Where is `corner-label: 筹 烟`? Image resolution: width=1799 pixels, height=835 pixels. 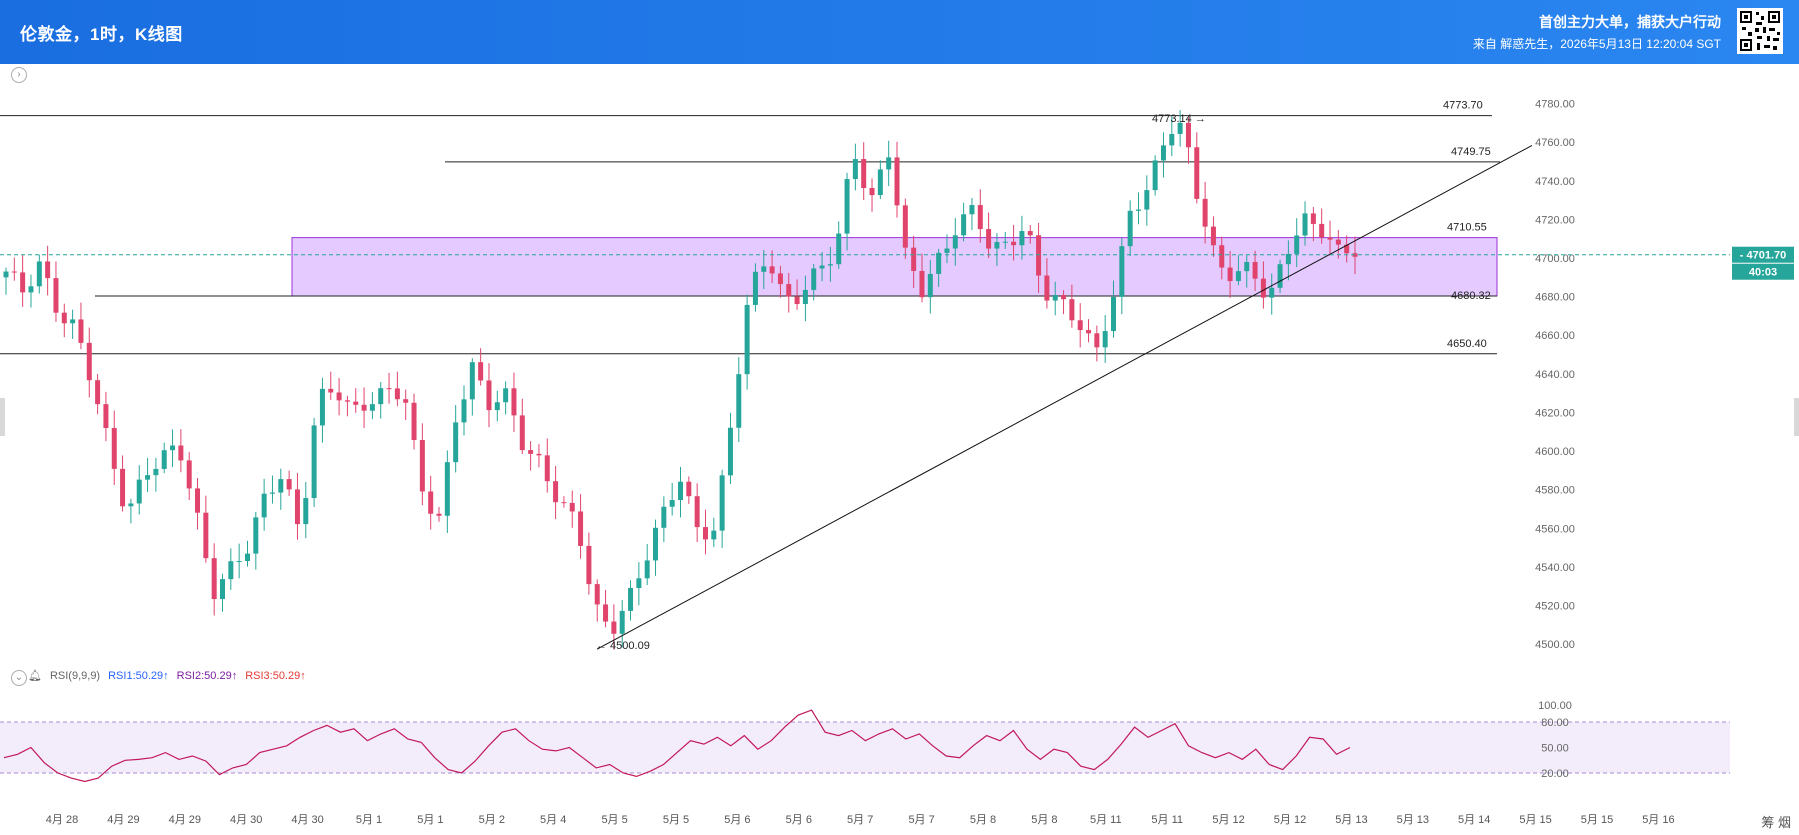 corner-label: 筹 烟 is located at coordinates (1776, 822).